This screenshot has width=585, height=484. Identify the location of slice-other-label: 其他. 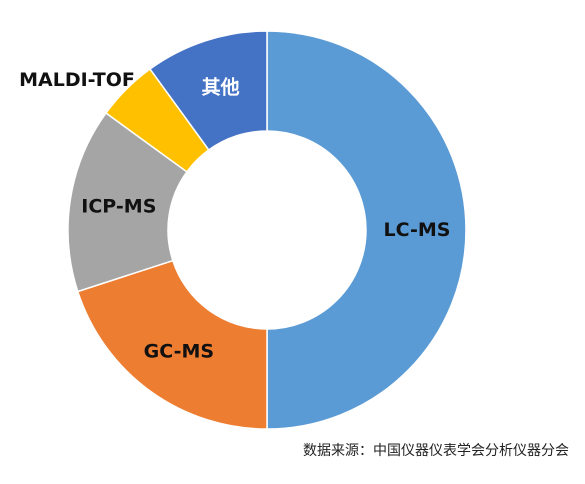
(221, 86).